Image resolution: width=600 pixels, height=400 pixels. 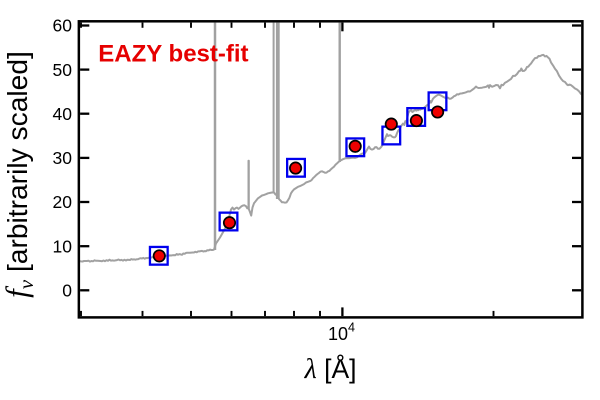 I want to click on svg-text: 60, so click(x=63, y=26).